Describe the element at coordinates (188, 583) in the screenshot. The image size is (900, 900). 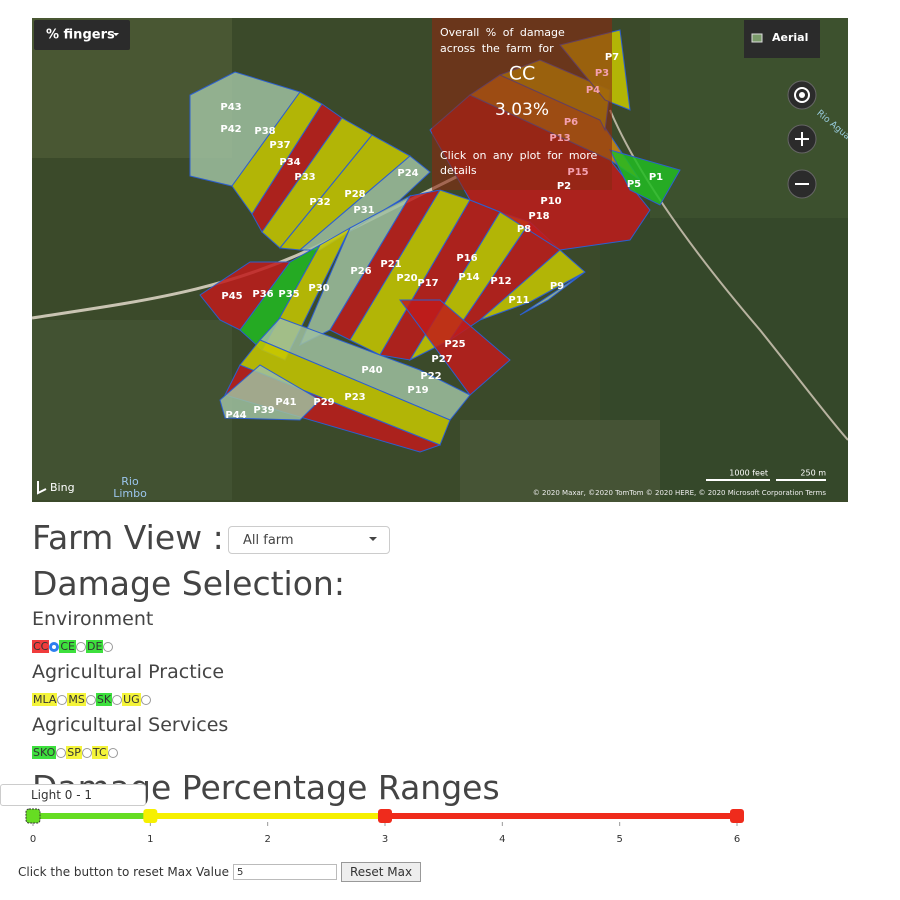
I see `damage-selection-title: Damage Selection:` at that location.